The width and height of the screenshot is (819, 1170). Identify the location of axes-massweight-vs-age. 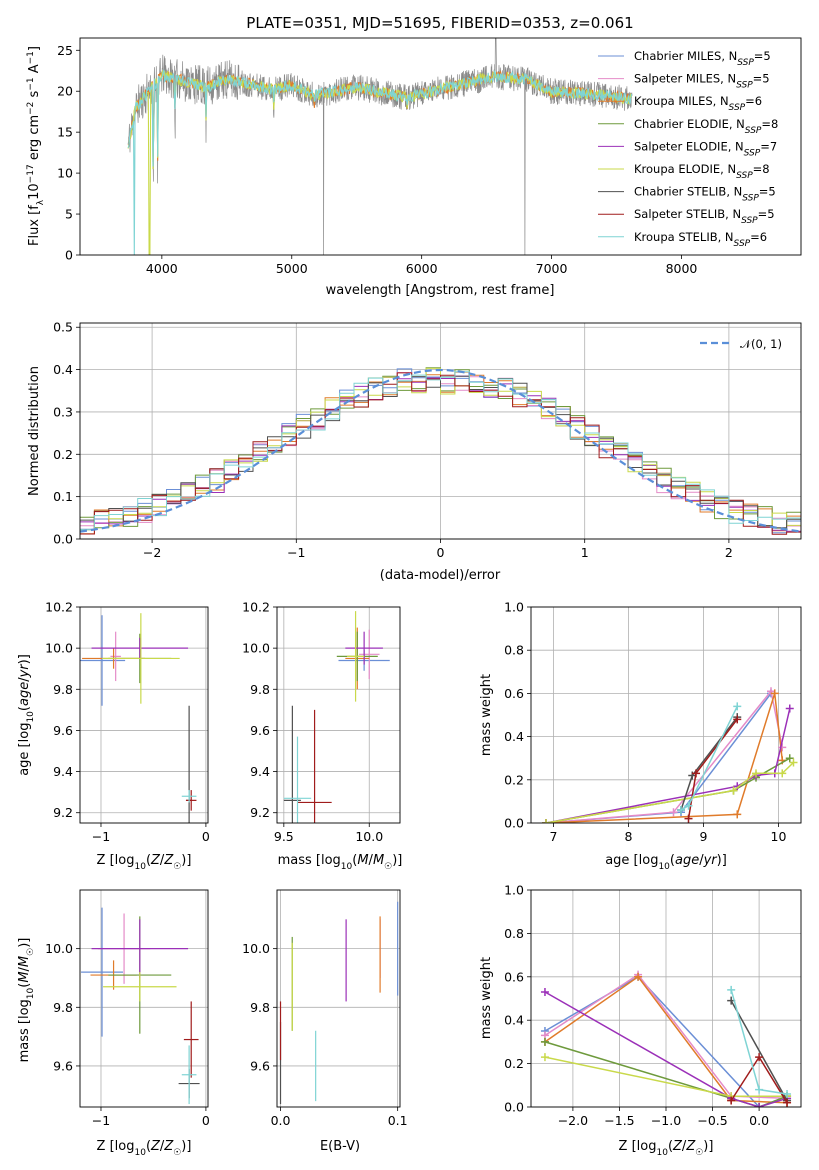
(666, 715).